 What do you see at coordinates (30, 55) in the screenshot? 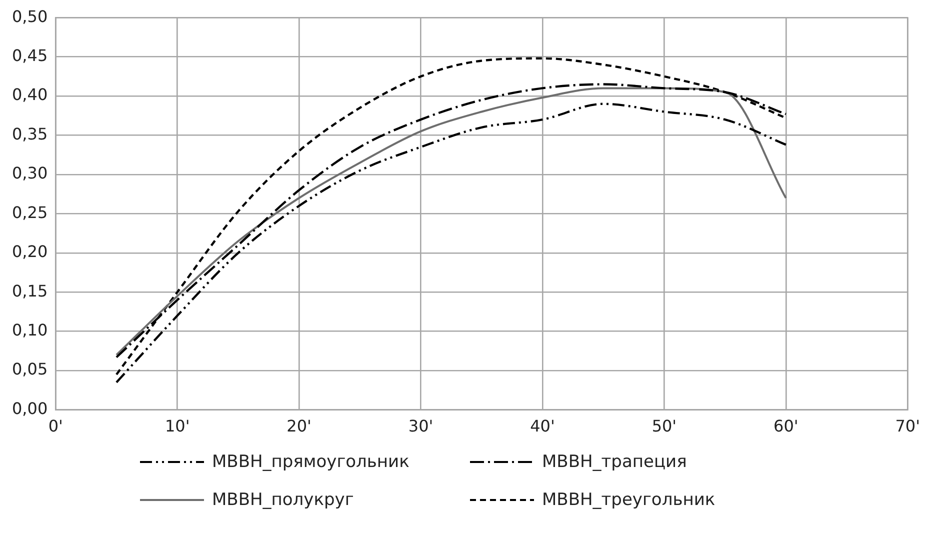
I see `y-tick-label: 0,45` at bounding box center [30, 55].